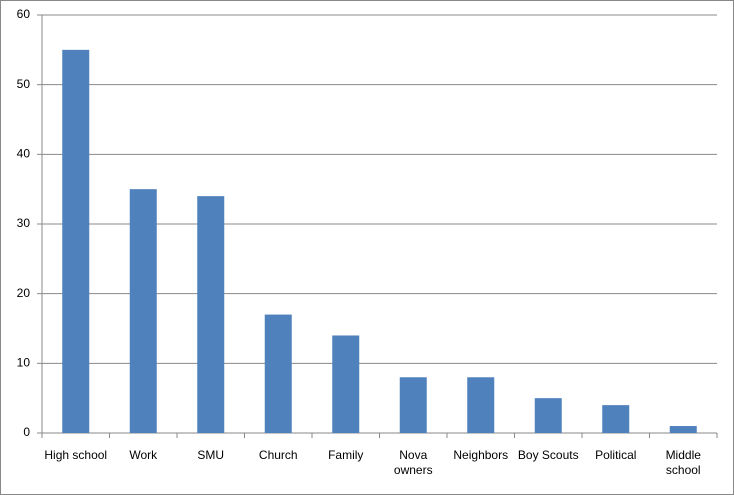  Describe the element at coordinates (24, 363) in the screenshot. I see `y-tick-label: 10` at that location.